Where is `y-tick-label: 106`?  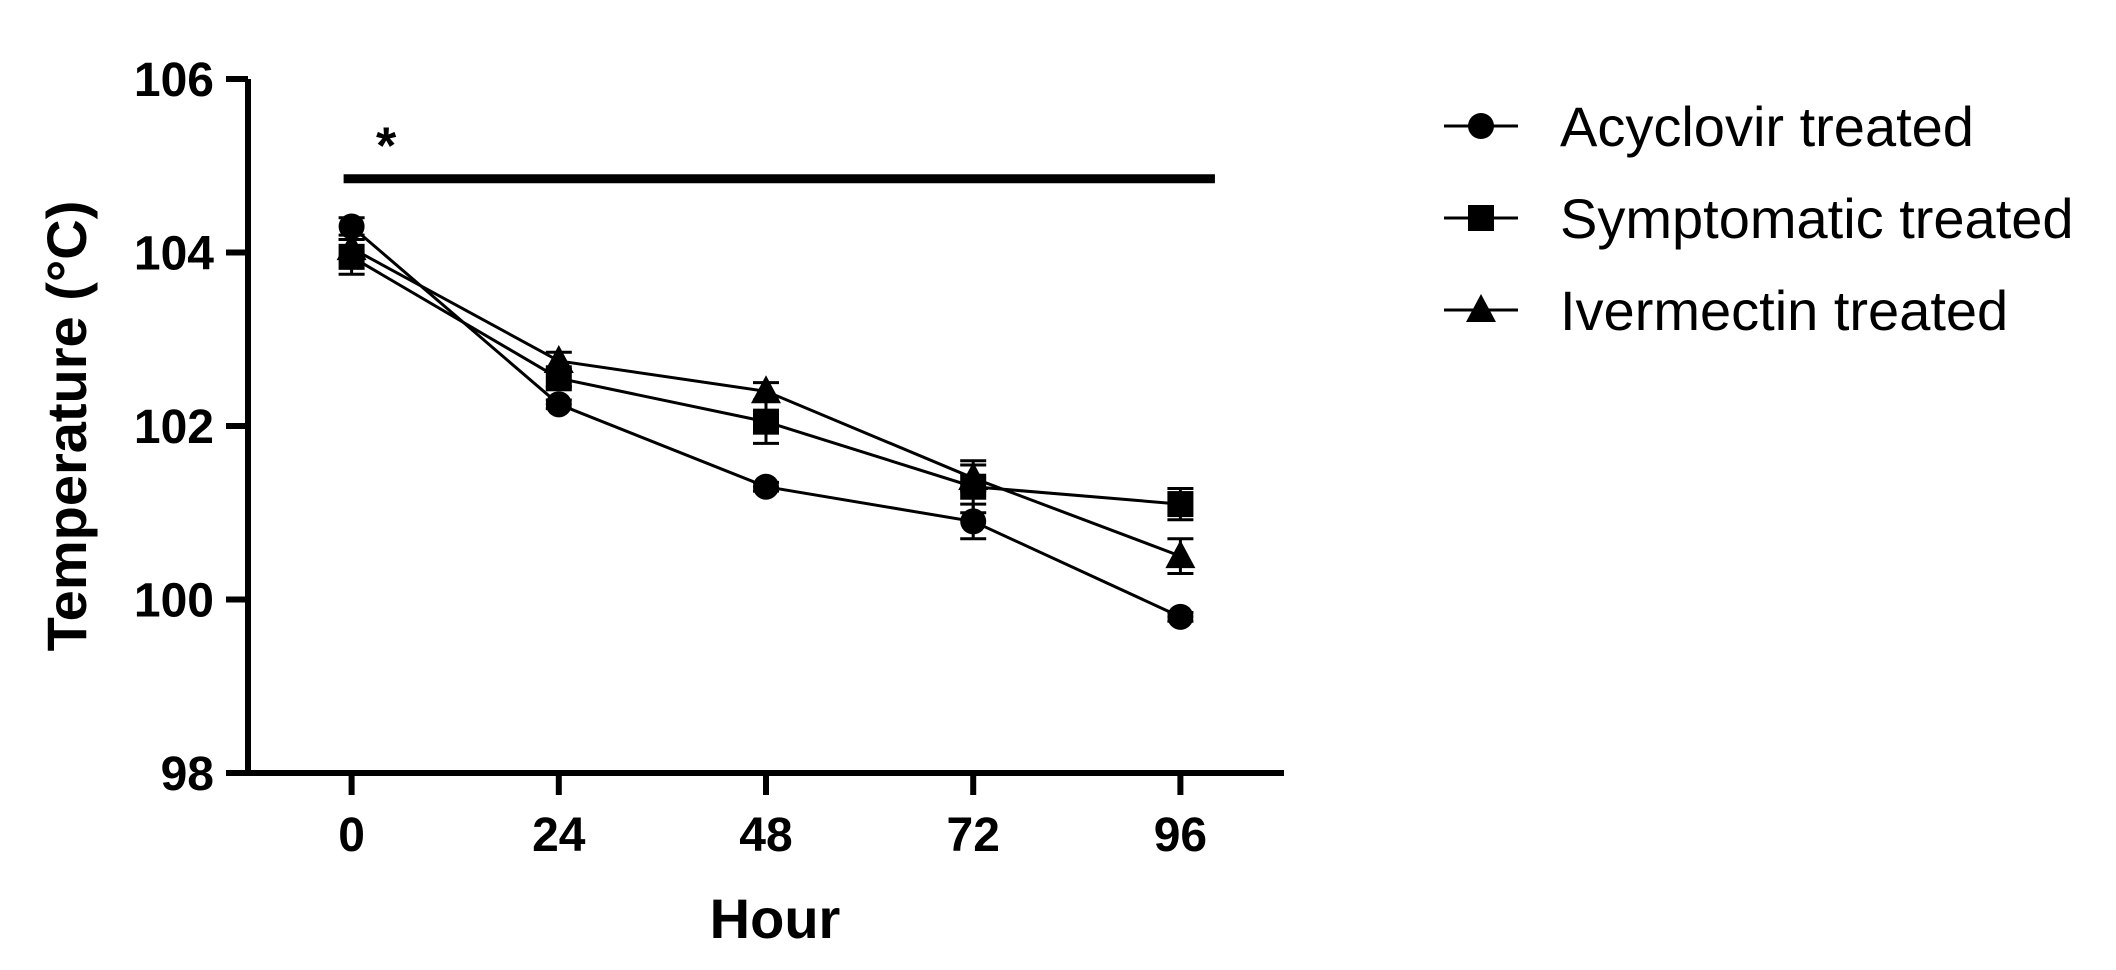 y-tick-label: 106 is located at coordinates (174, 80).